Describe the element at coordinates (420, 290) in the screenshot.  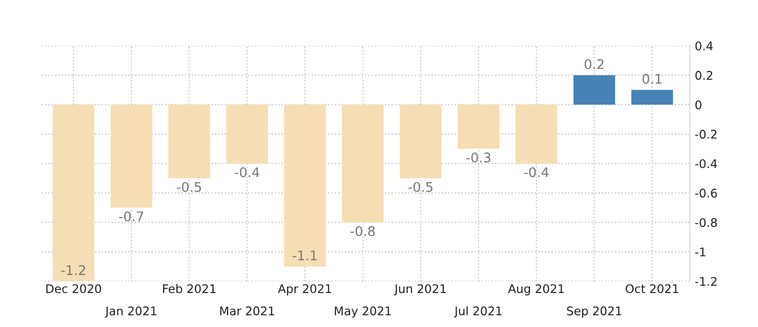
I see `x-tick-label: Jun 2021` at that location.